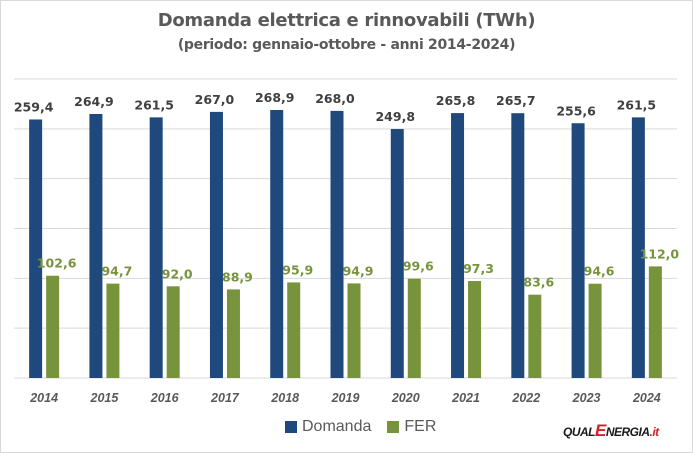 The height and width of the screenshot is (453, 693). What do you see at coordinates (576, 110) in the screenshot?
I see `data-label-domanda-2023: 255,6` at bounding box center [576, 110].